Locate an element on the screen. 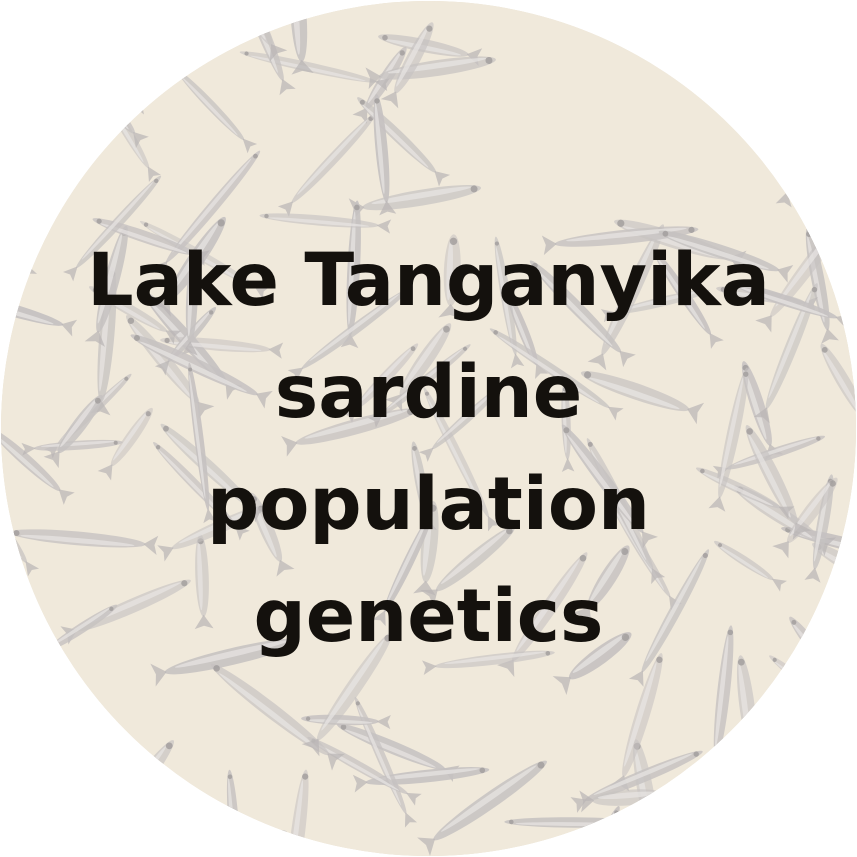 Image resolution: width=857 pixels, height=857 pixels. title-line-3: population is located at coordinates (428, 504).